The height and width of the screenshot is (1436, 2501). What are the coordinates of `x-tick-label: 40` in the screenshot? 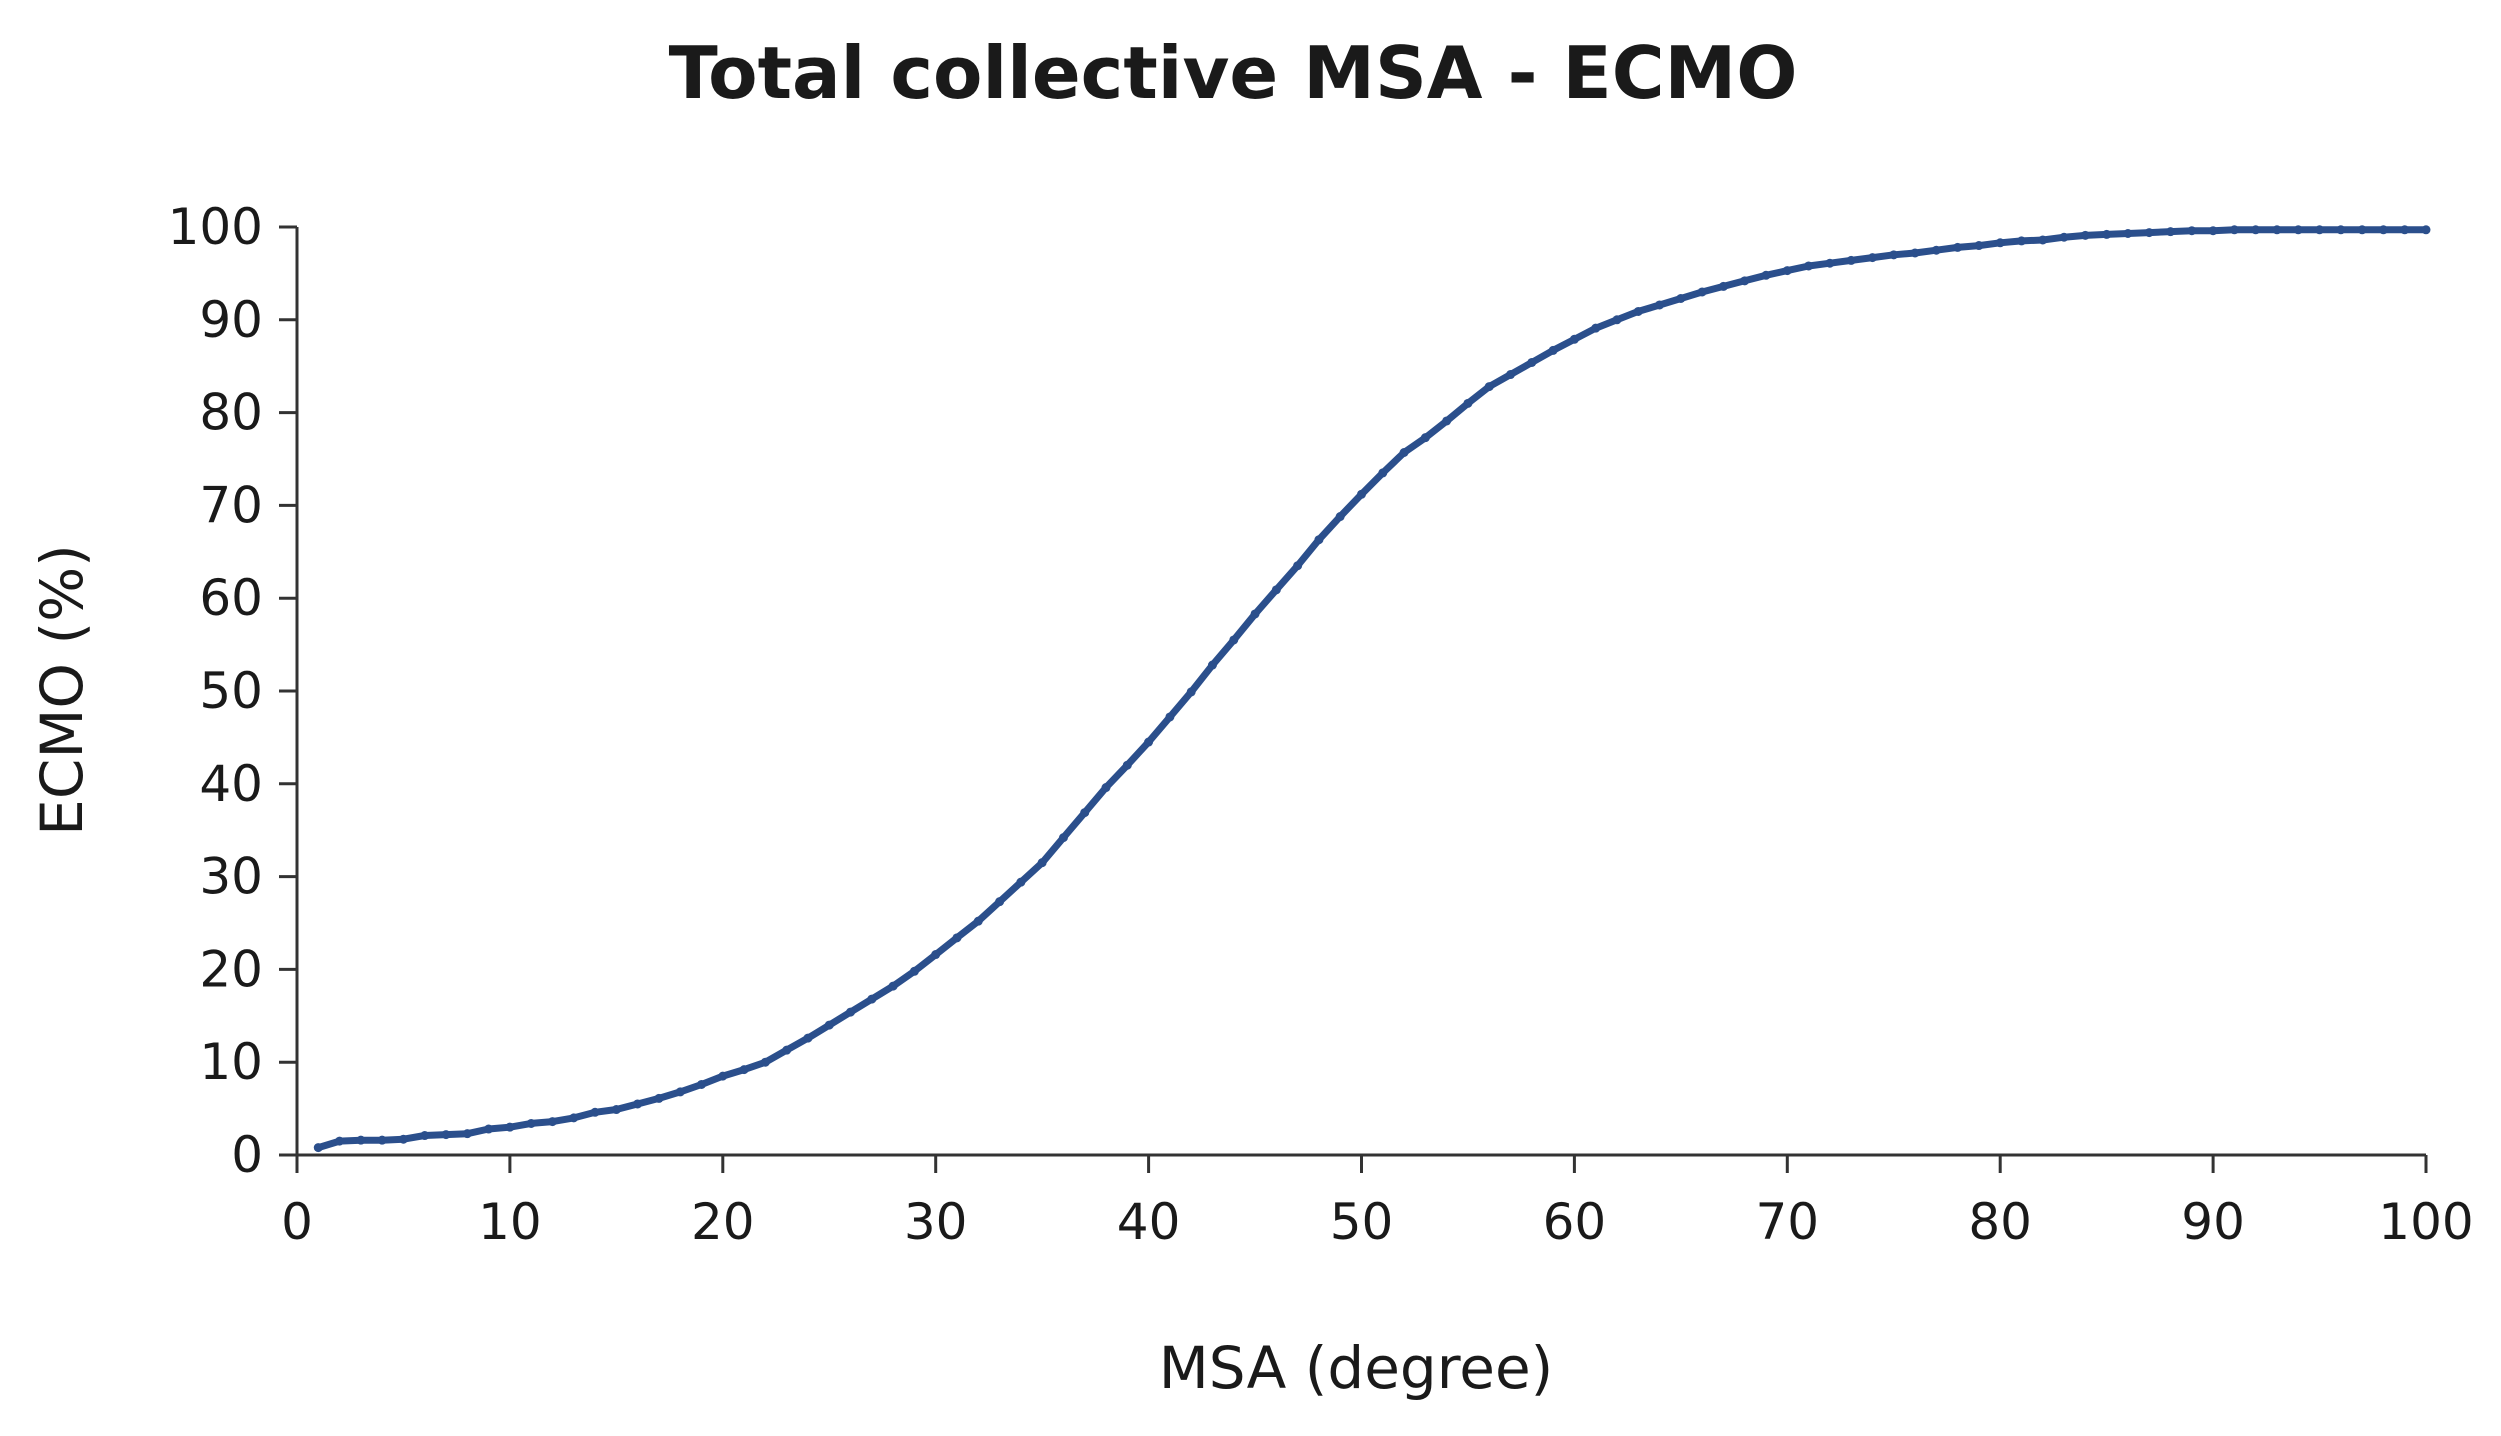 It's located at (1149, 1222).